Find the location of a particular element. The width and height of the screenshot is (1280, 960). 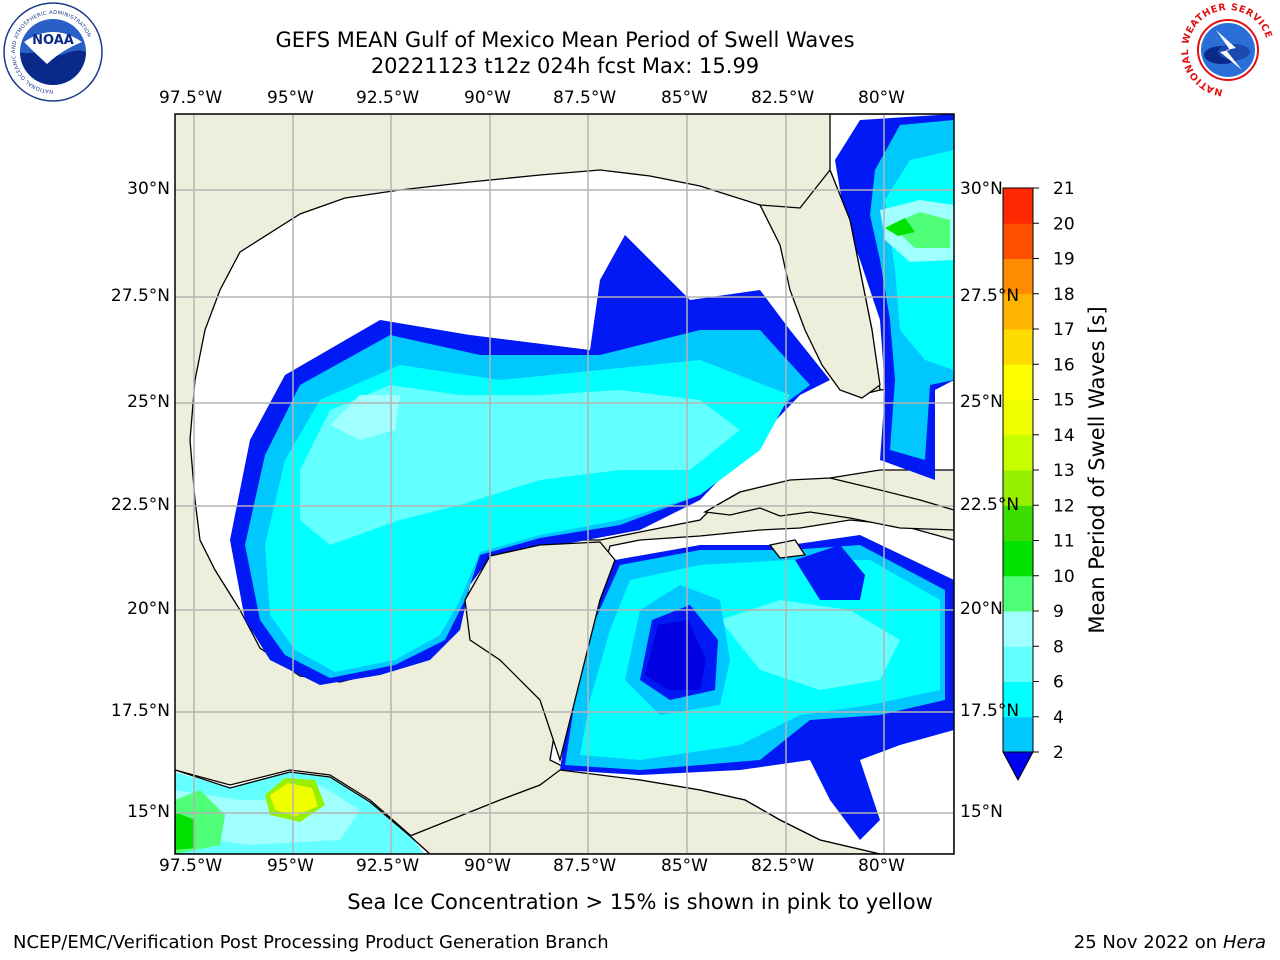

colorbar-tick-label: 2 is located at coordinates (1058, 753).